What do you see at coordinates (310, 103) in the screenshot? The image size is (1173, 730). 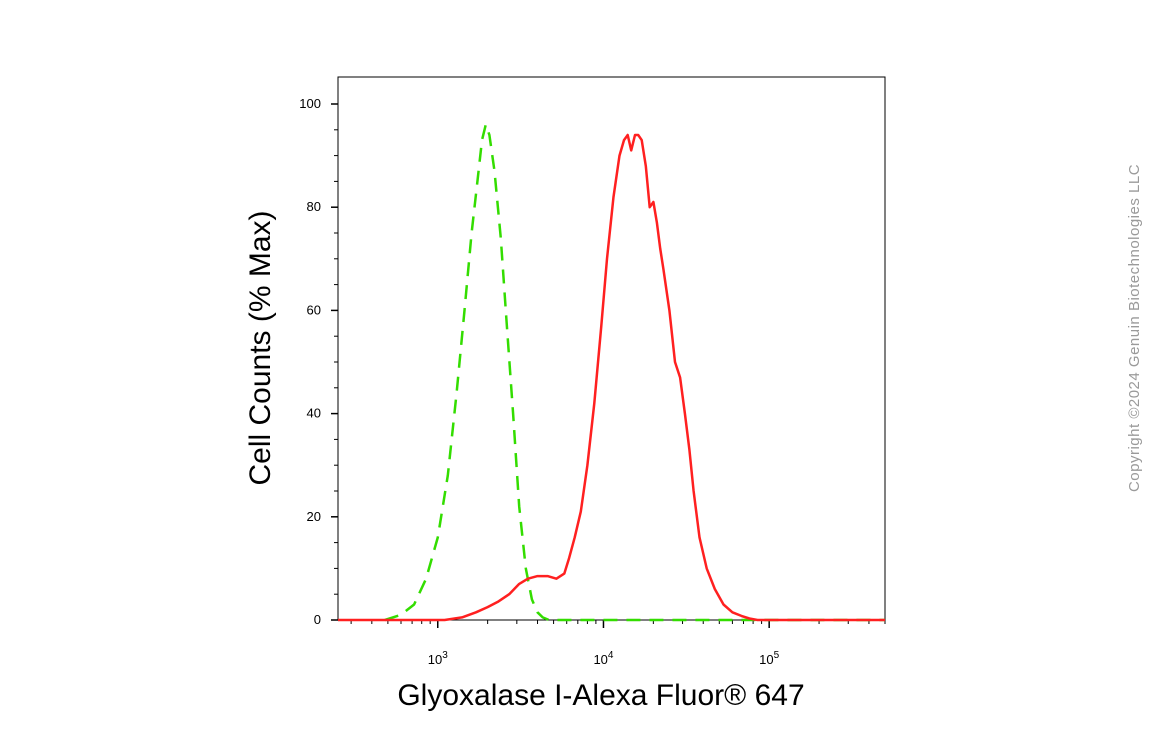 I see `y-tick-label: 100` at bounding box center [310, 103].